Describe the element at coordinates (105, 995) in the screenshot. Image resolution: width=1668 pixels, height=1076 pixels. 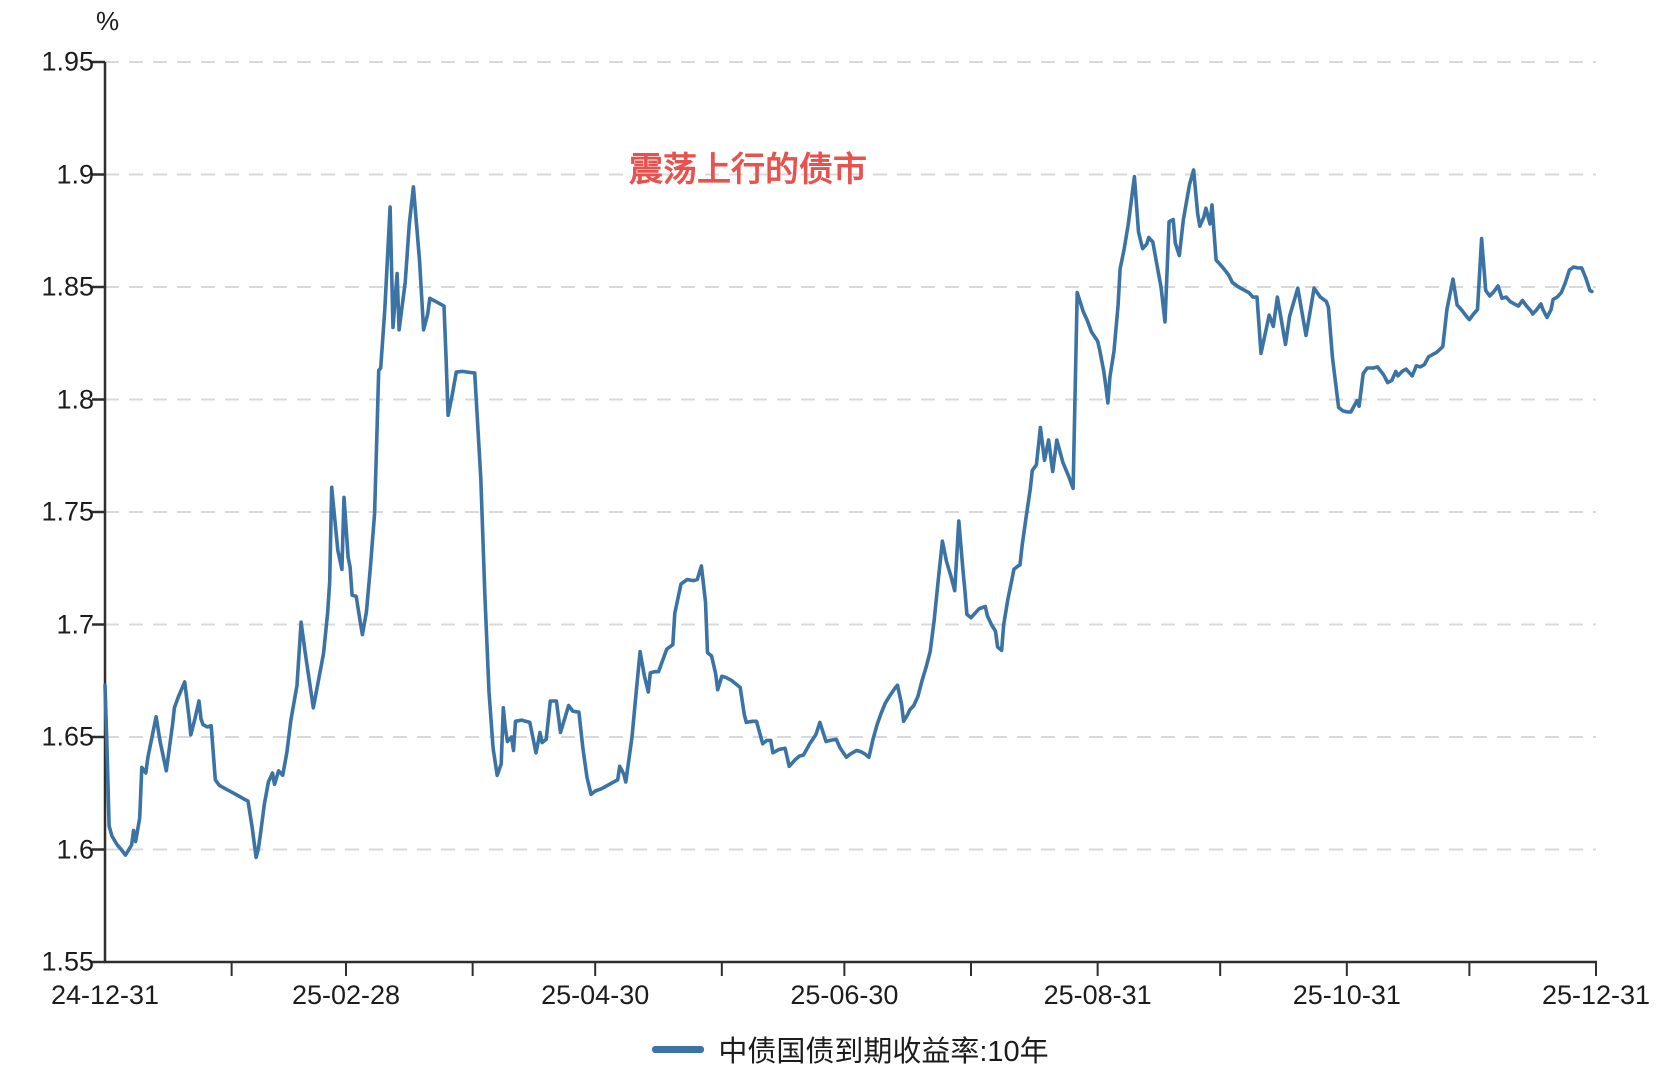
I see `x-axis-tick-label: 24-12-31` at that location.